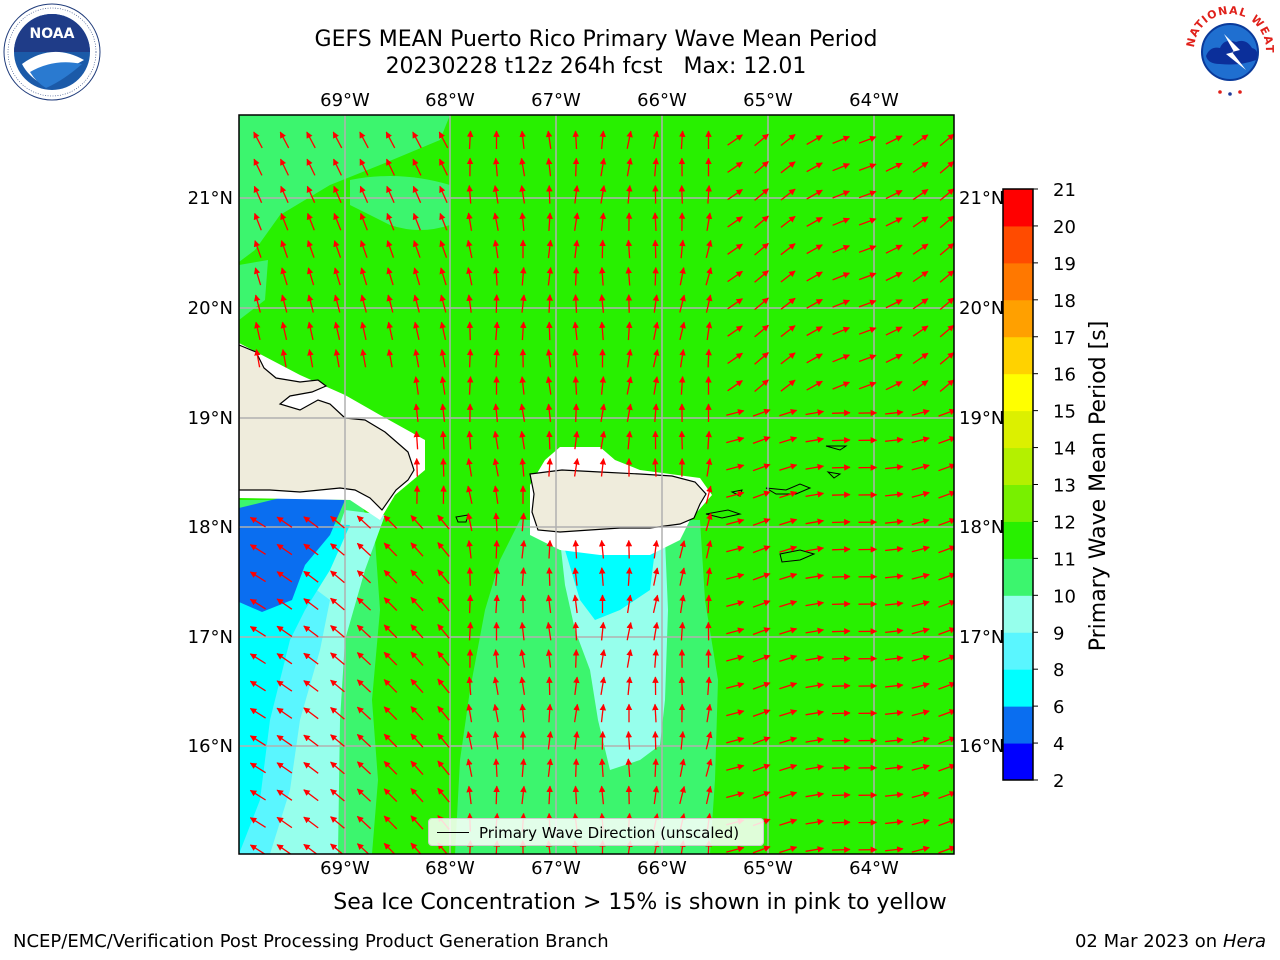 The width and height of the screenshot is (1280, 960). I want to click on map-legend: Primary Wave Direction (unscaled), so click(596, 832).